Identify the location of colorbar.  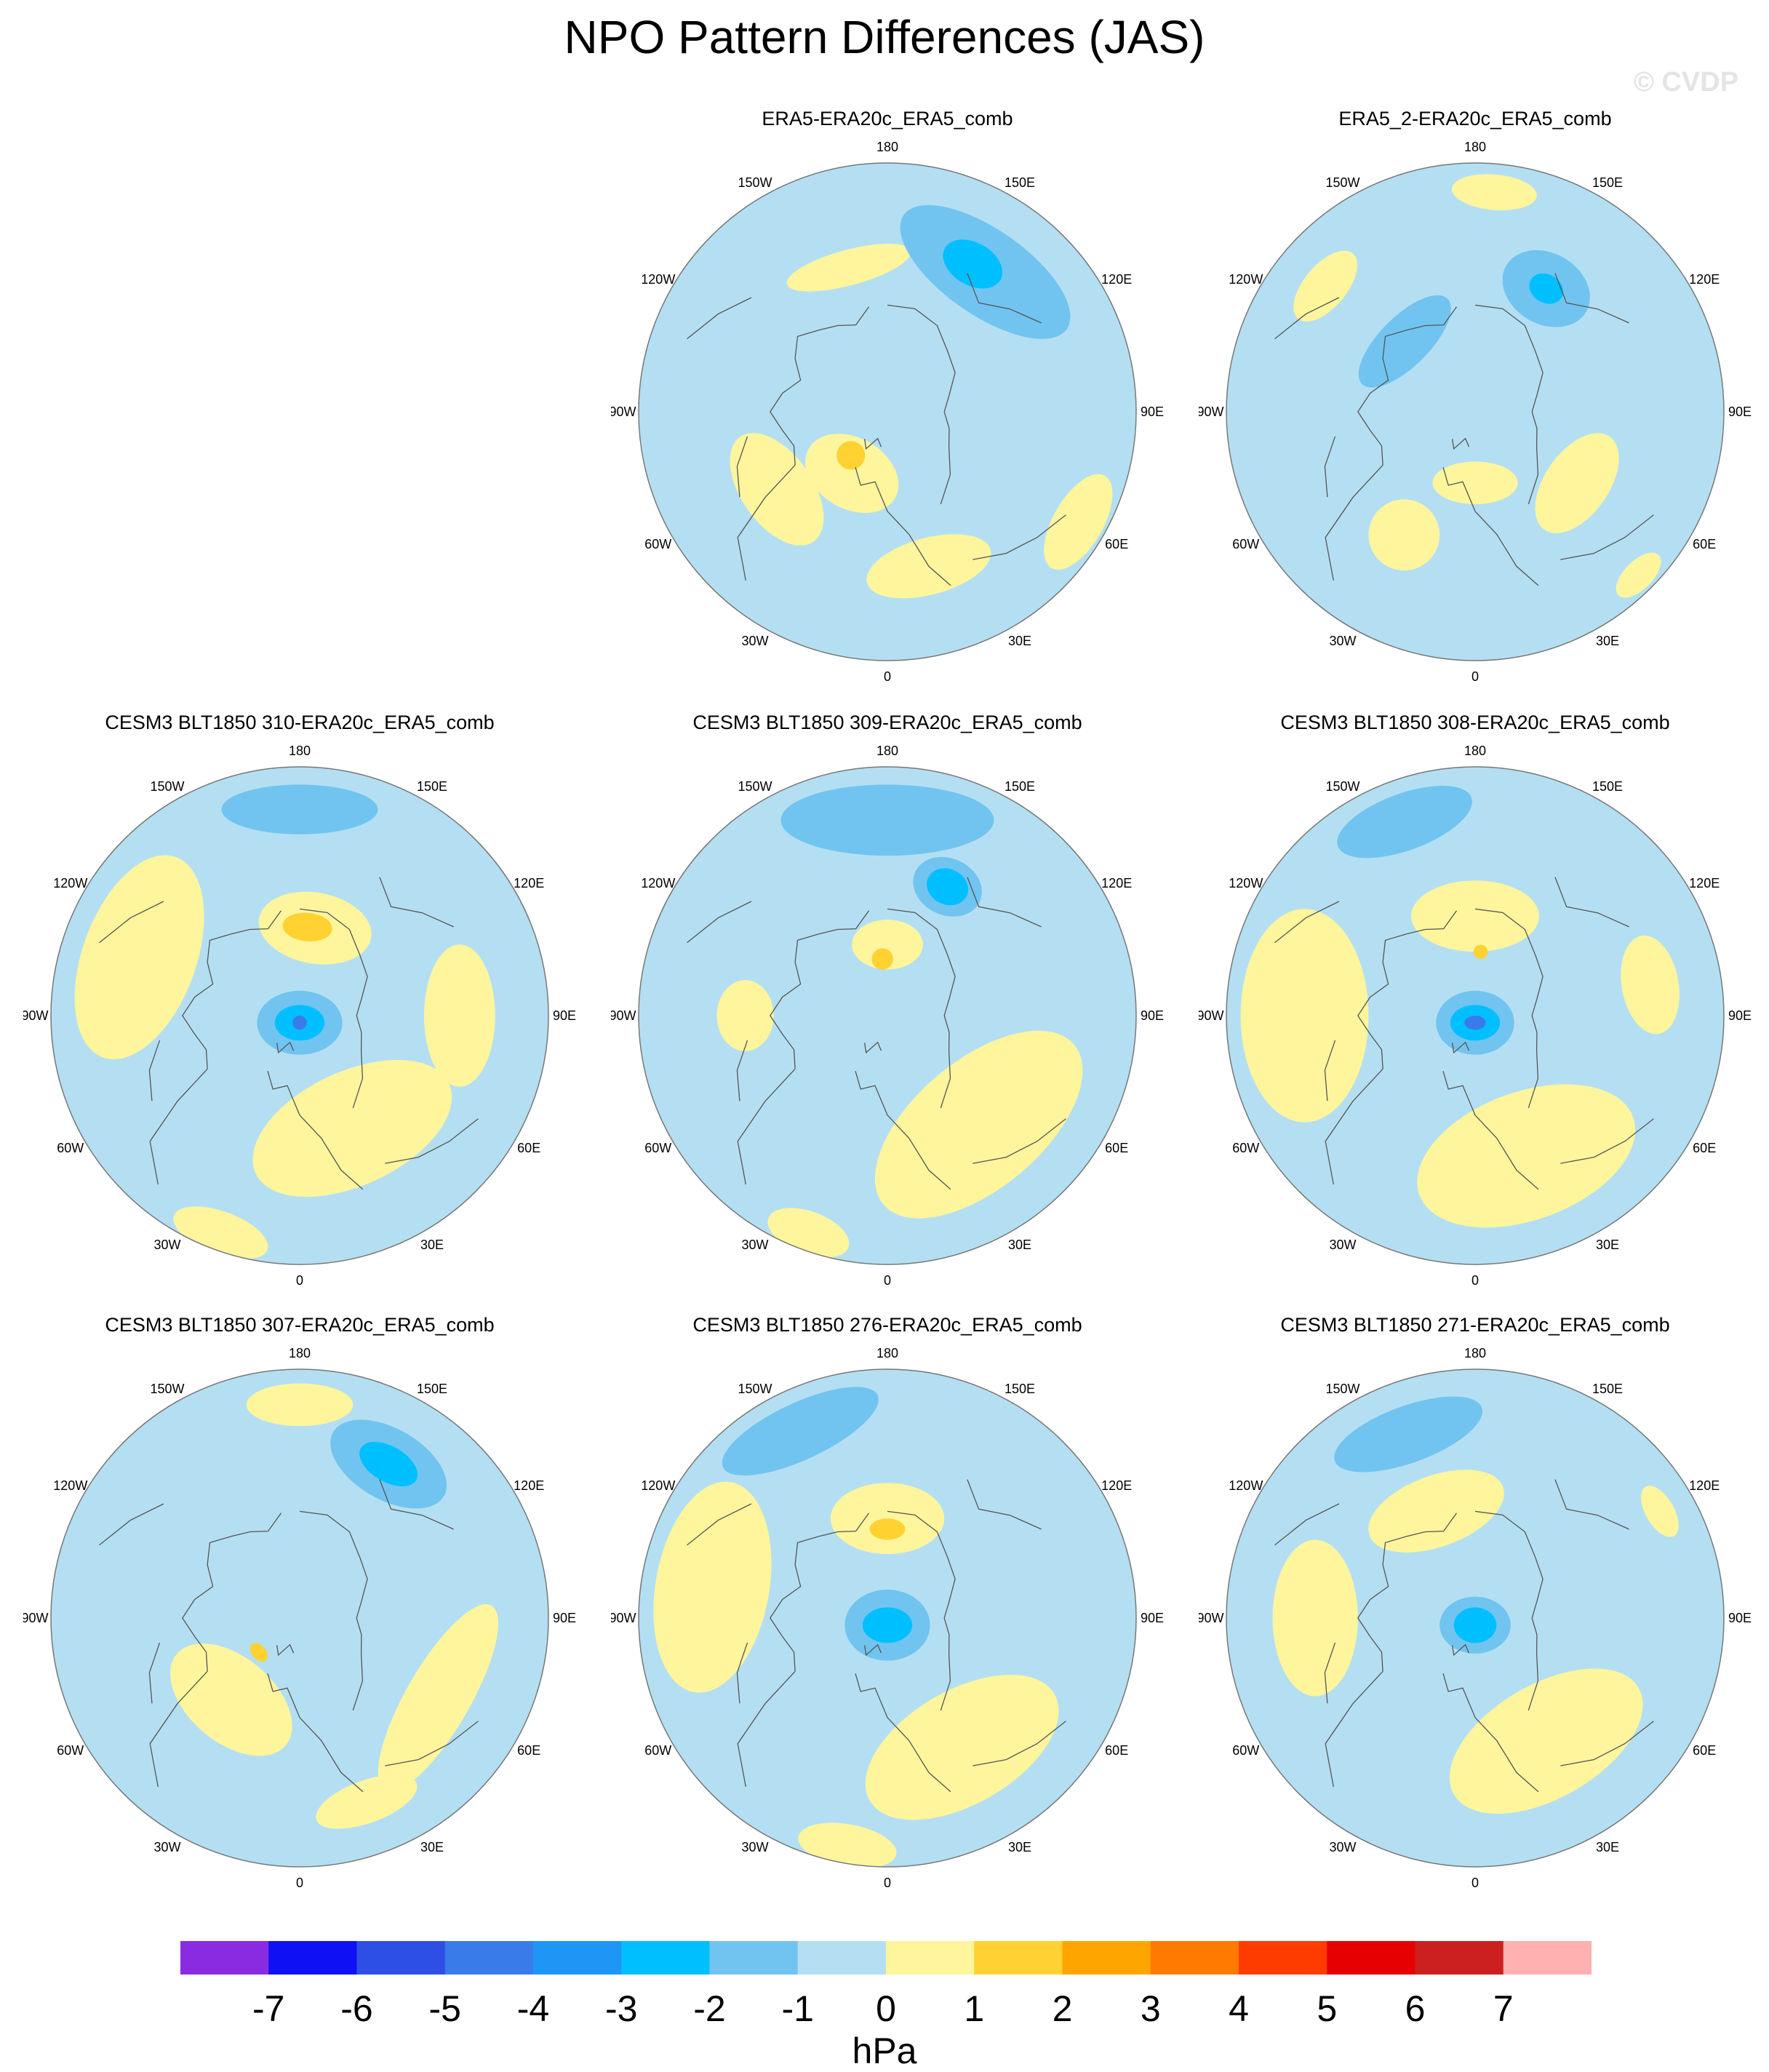
(886, 1958).